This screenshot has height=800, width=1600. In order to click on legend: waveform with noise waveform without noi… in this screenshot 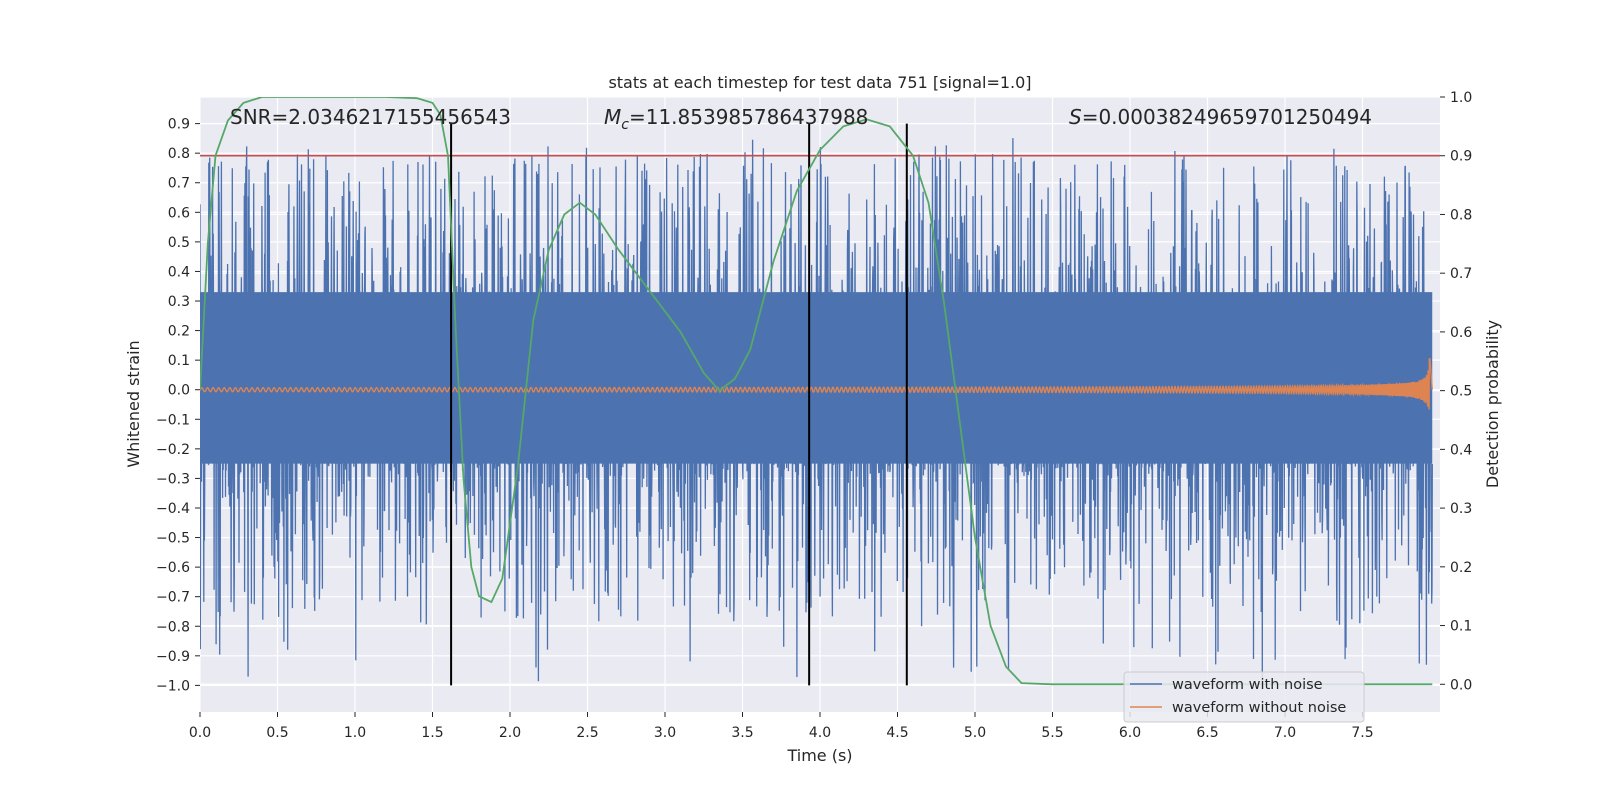, I will do `click(1244, 697)`.